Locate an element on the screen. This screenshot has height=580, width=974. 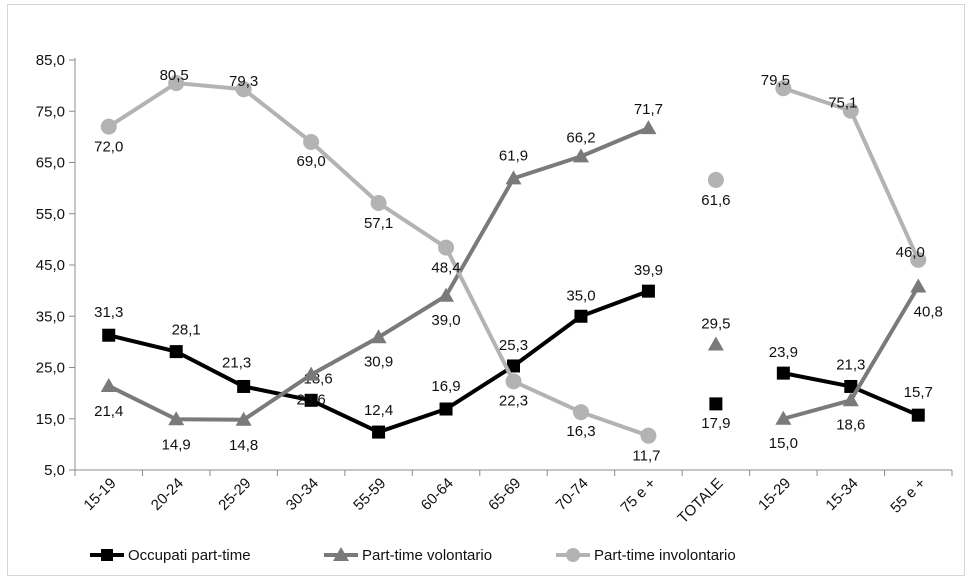
data-label: 35,0 is located at coordinates (580, 295).